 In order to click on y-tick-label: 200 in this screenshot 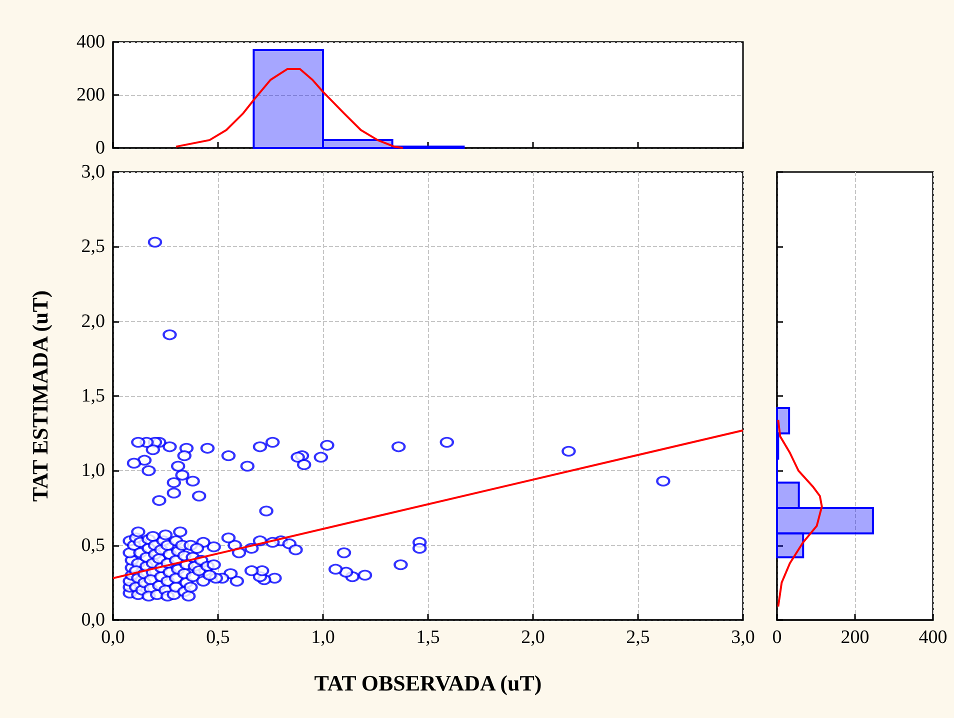, I will do `click(90, 95)`.